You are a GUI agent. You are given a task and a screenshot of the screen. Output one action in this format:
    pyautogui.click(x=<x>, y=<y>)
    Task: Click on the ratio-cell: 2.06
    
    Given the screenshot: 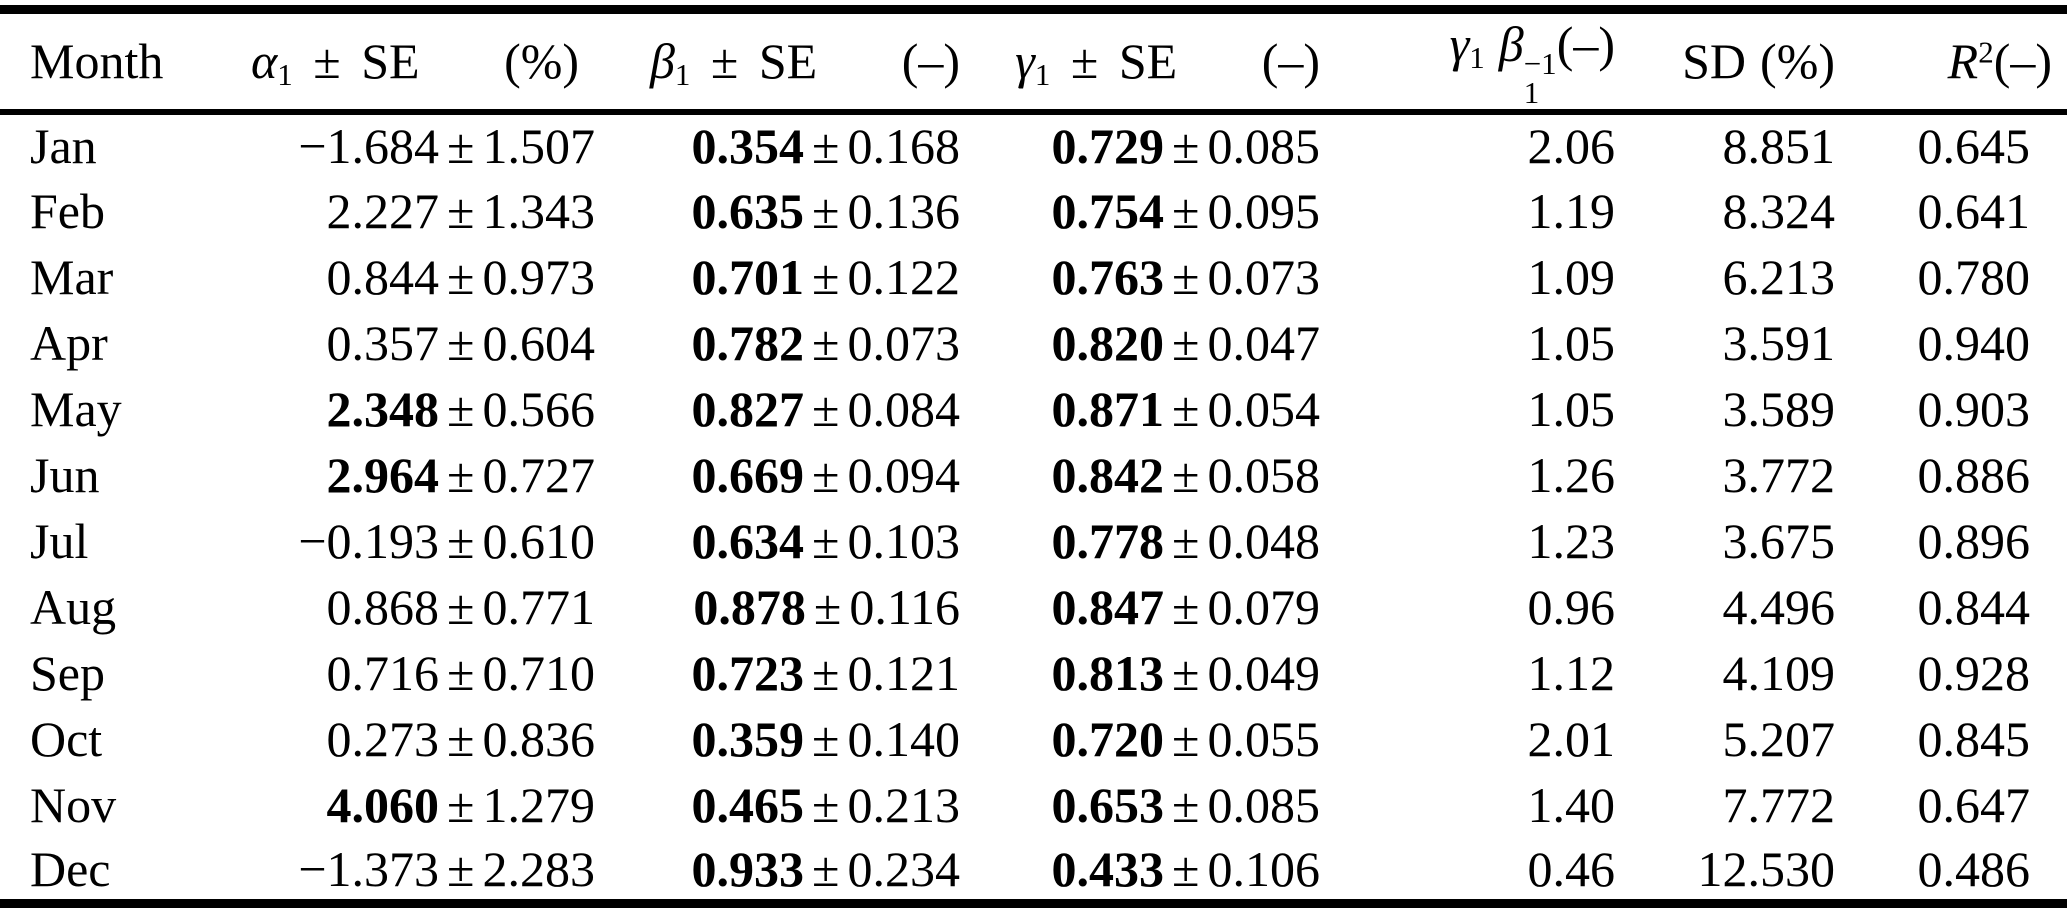 What is the action you would take?
    pyautogui.click(x=1571, y=146)
    